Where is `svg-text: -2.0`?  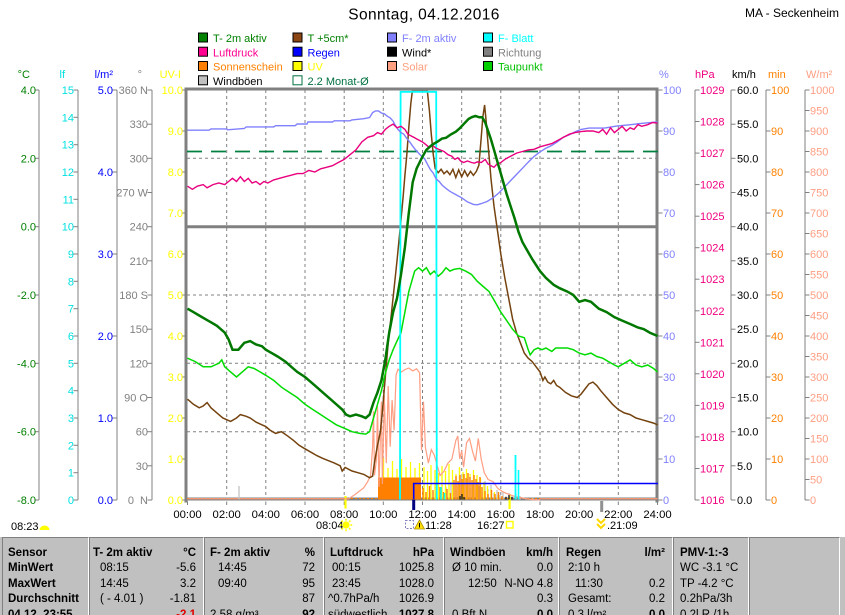
svg-text: -2.0 is located at coordinates (26, 296).